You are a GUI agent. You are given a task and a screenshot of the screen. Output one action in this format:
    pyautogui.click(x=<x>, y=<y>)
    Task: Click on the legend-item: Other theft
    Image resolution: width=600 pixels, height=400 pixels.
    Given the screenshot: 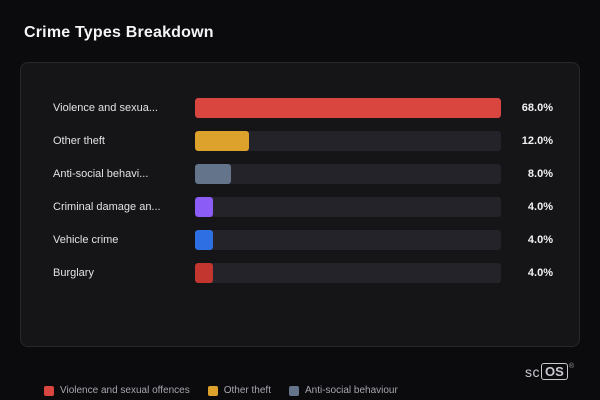 What is the action you would take?
    pyautogui.click(x=239, y=390)
    